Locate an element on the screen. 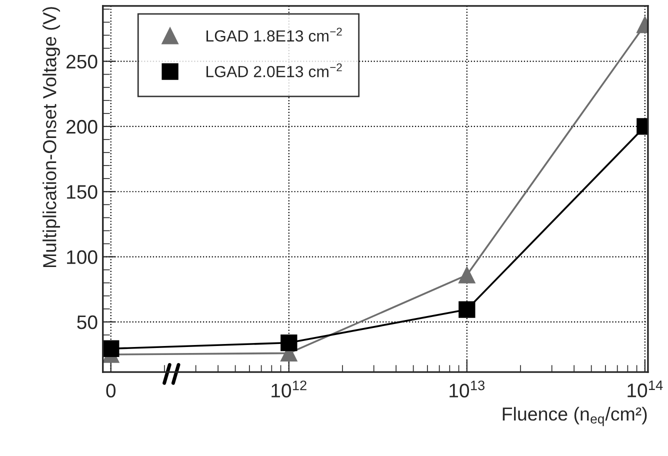 The height and width of the screenshot is (456, 668). y-tick-label: 100 is located at coordinates (82, 257).